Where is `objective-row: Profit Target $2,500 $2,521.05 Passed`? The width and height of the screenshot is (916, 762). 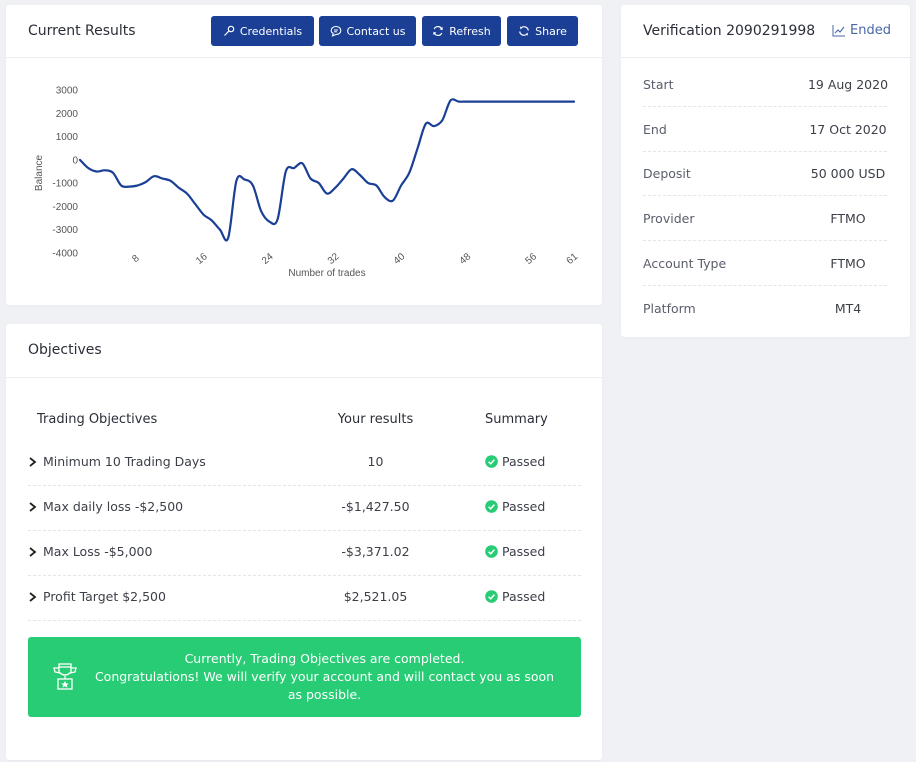
objective-row: Profit Target $2,500 $2,521.05 Passed is located at coordinates (304, 598).